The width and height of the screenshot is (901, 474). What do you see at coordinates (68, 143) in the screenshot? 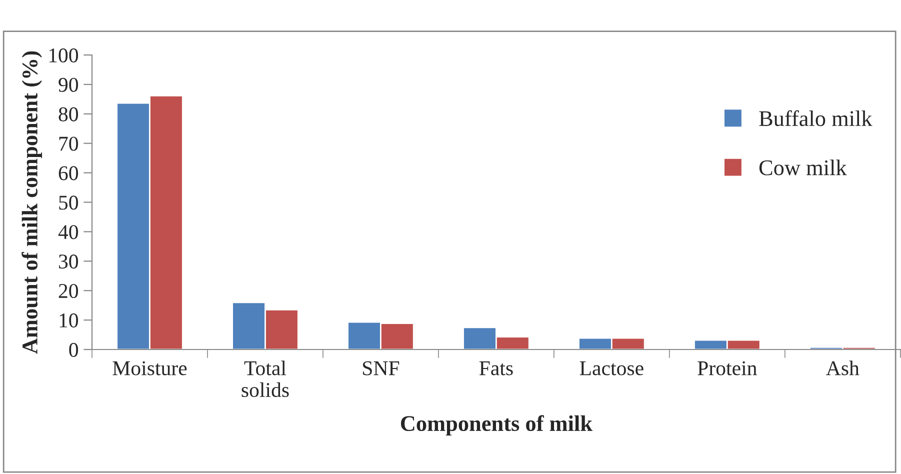
I see `y-tick-label: 70` at bounding box center [68, 143].